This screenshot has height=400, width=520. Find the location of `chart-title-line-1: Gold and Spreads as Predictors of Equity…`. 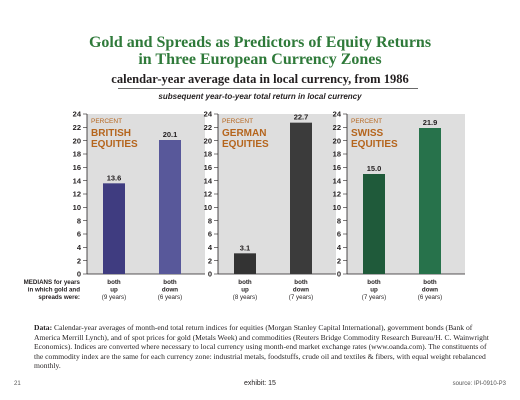

chart-title-line-1: Gold and Spreads as Predictors of Equity… is located at coordinates (260, 42).